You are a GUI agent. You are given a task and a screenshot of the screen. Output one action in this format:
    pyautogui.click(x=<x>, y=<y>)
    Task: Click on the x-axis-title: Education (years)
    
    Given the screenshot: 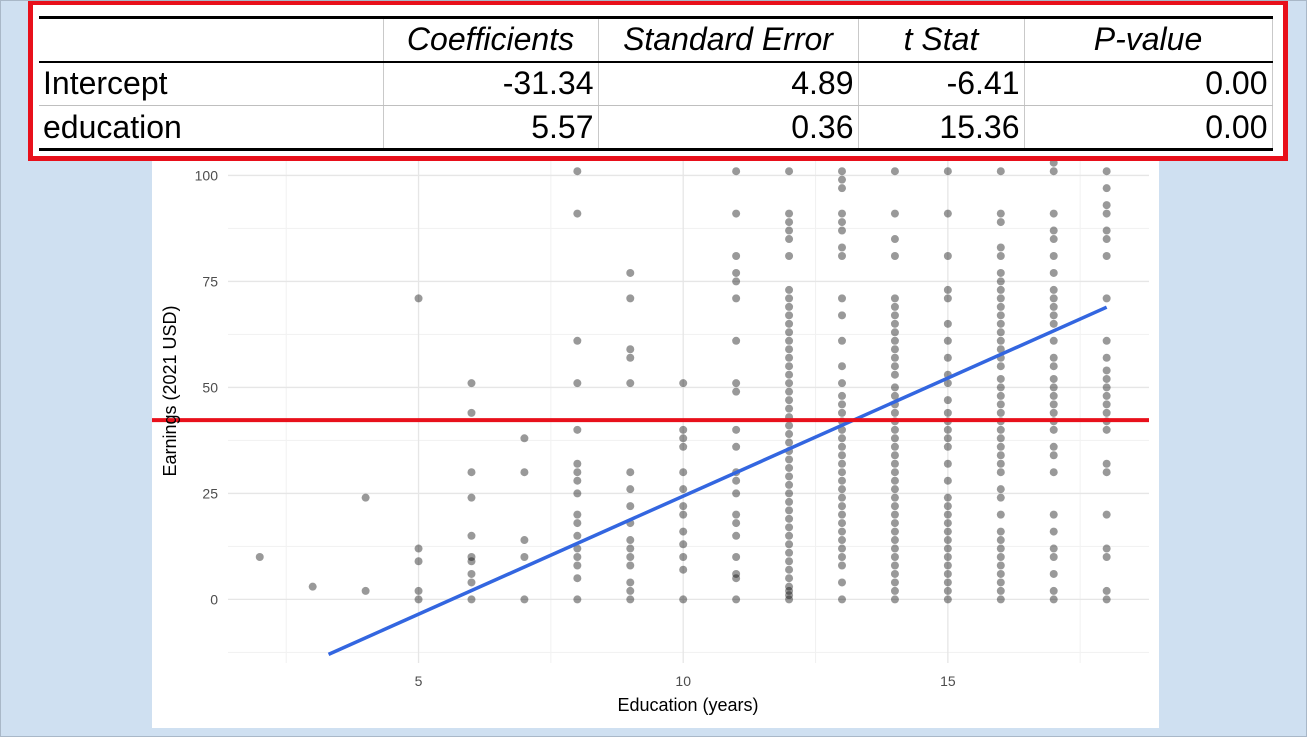 What is the action you would take?
    pyautogui.click(x=687, y=705)
    